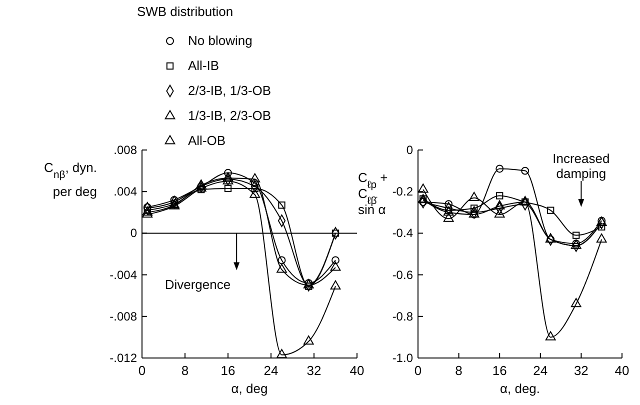 The image size is (640, 405). I want to click on legend-label: 2/3-IB, 1/3-OB, so click(230, 90).